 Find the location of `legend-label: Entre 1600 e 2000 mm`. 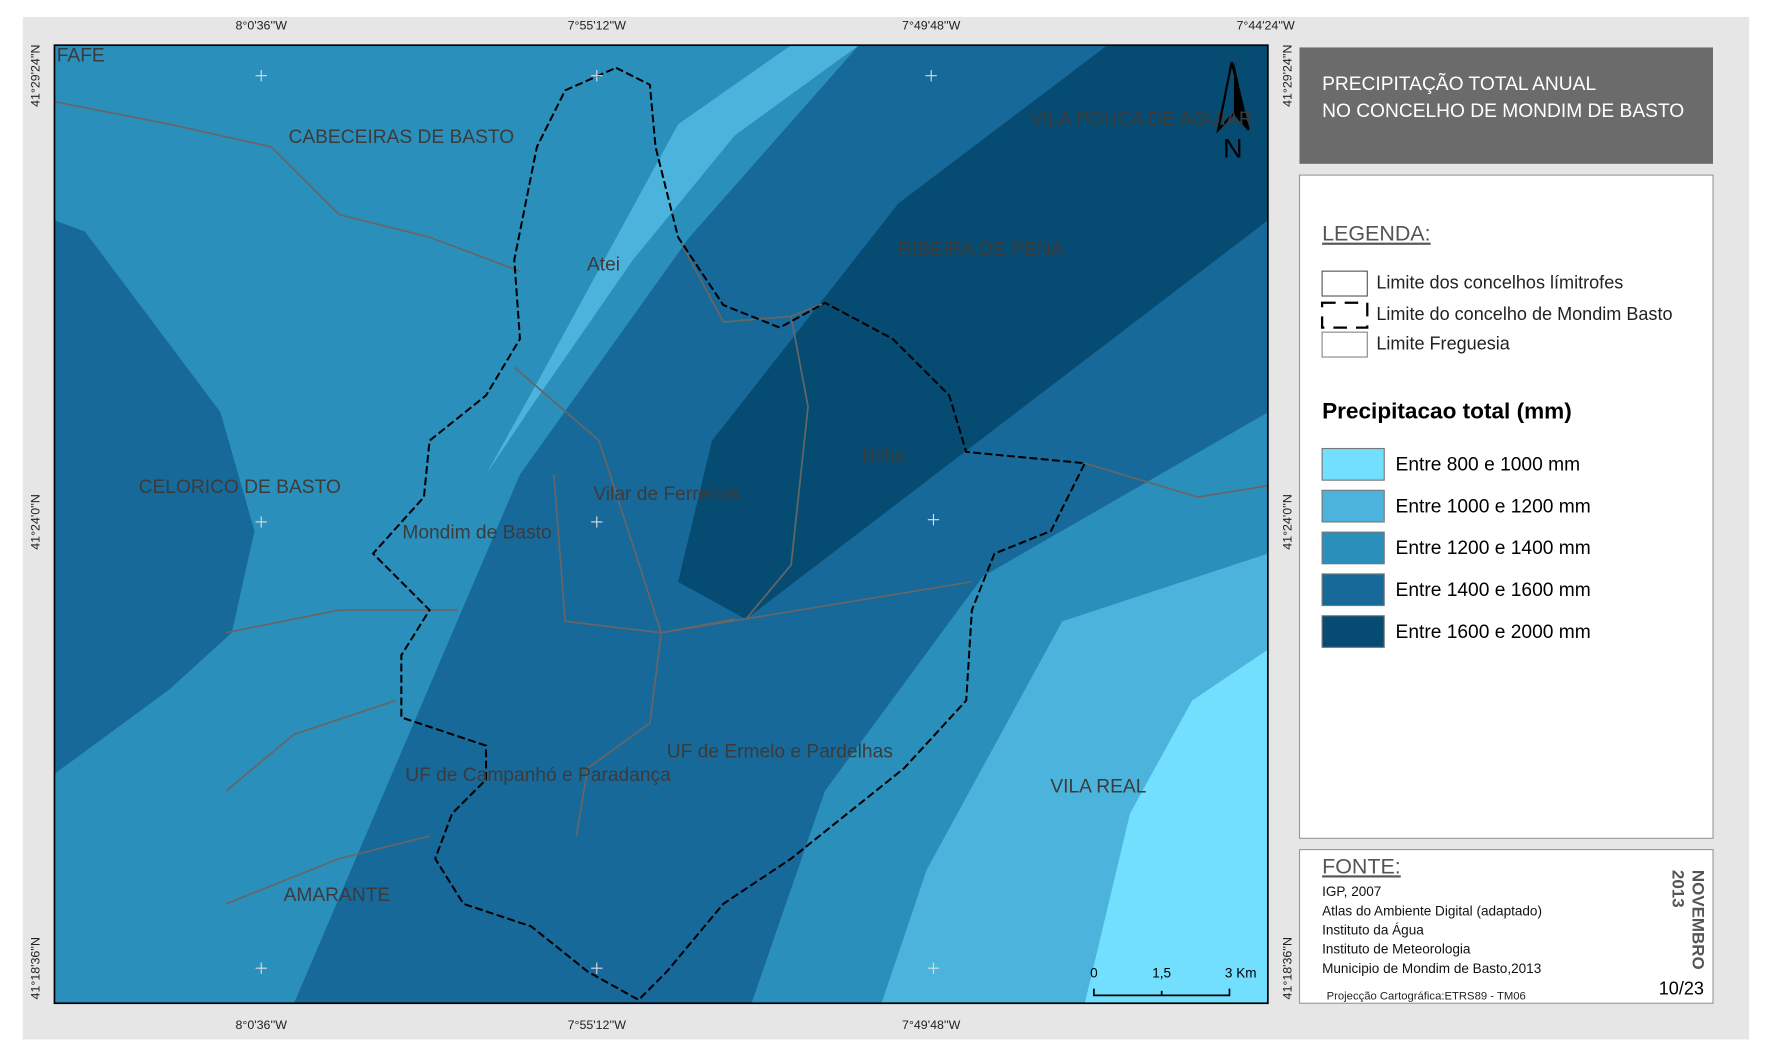

legend-label: Entre 1600 e 2000 mm is located at coordinates (1493, 632).